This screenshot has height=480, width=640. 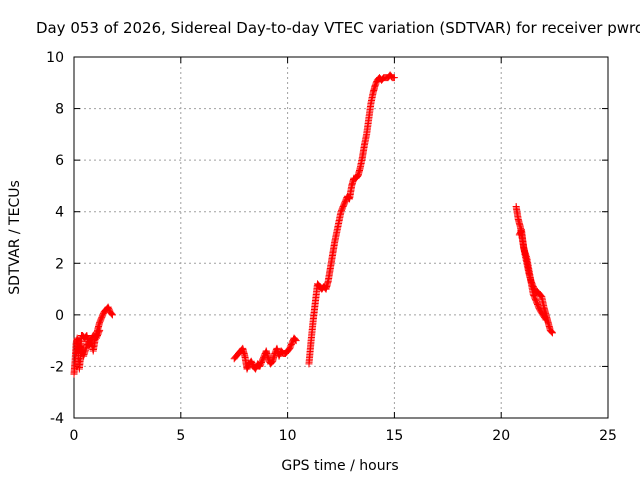 I want to click on y-tick-label: 6, so click(x=59, y=161).